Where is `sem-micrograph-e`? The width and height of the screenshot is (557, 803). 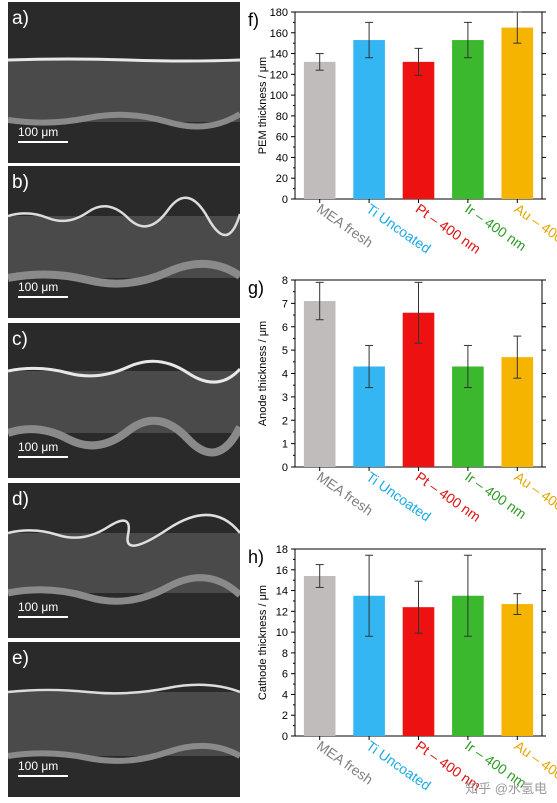 sem-micrograph-e is located at coordinates (124, 723).